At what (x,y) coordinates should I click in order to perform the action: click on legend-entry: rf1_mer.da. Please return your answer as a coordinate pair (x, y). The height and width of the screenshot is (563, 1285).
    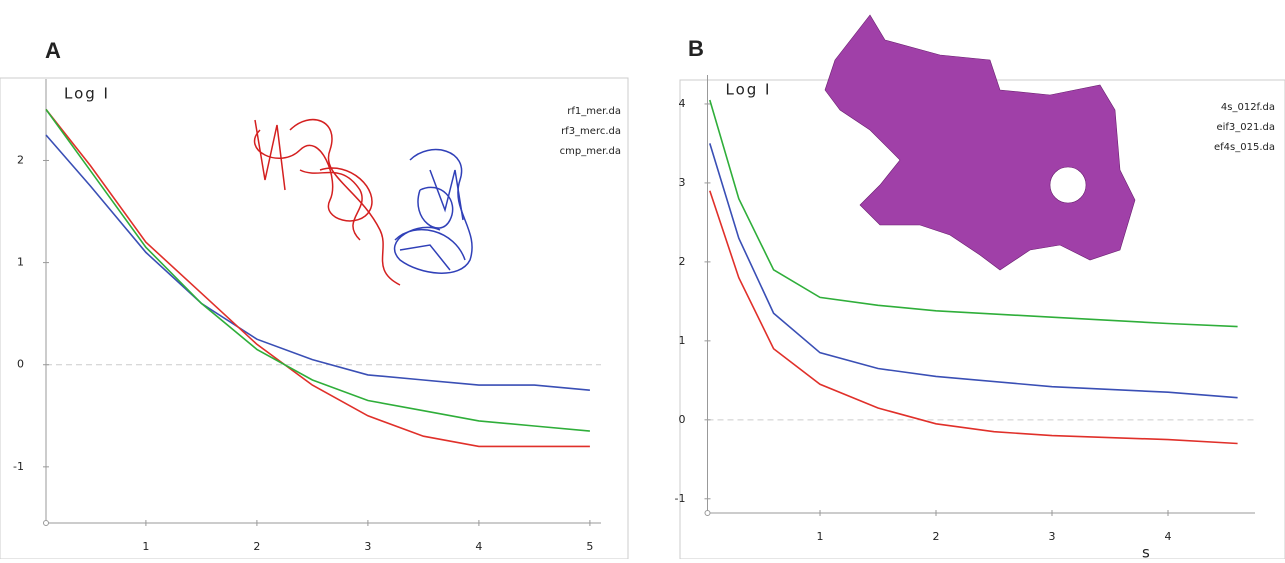
    Looking at the image, I should click on (594, 111).